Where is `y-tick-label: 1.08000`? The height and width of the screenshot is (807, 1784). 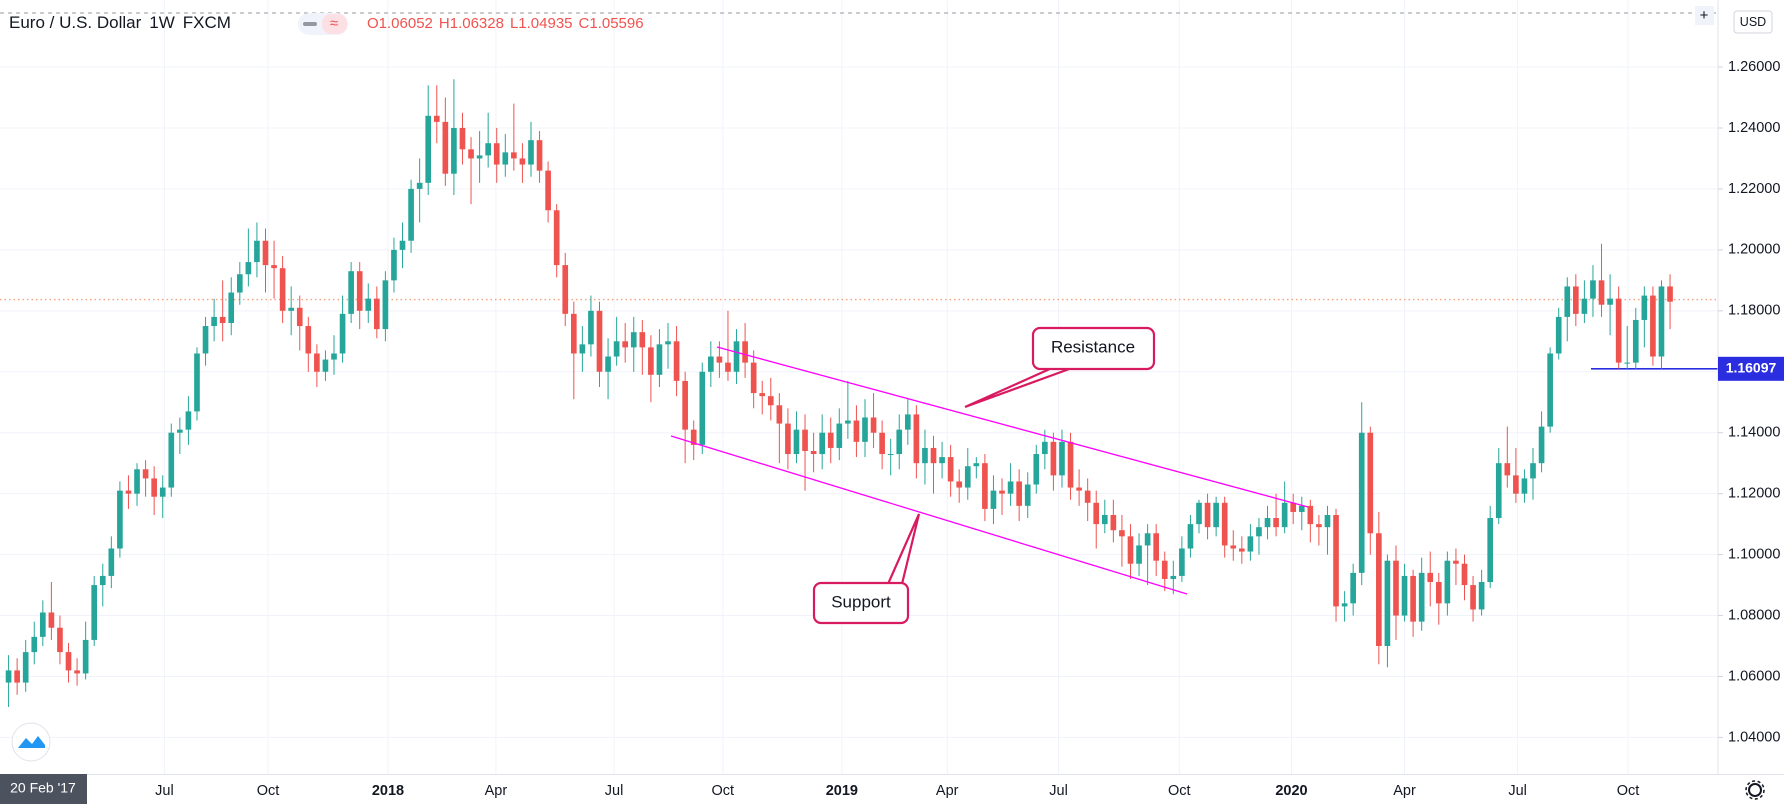 y-tick-label: 1.08000 is located at coordinates (1754, 615).